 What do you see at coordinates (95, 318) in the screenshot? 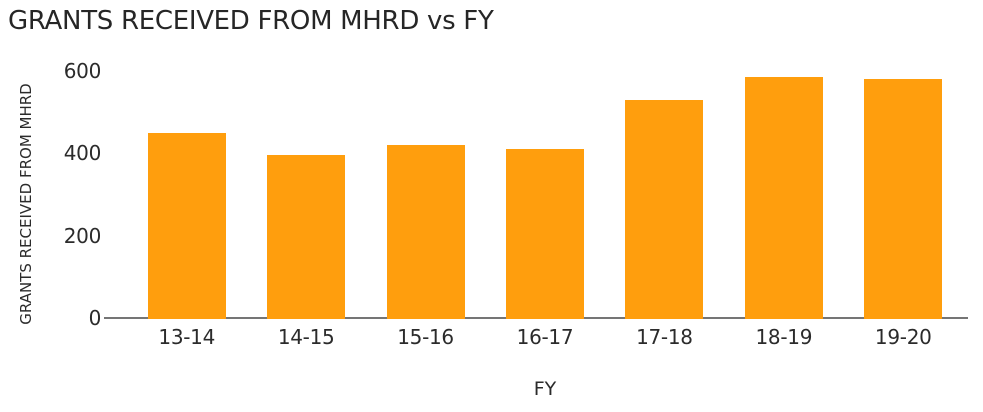
I see `y-tick-label: 0` at bounding box center [95, 318].